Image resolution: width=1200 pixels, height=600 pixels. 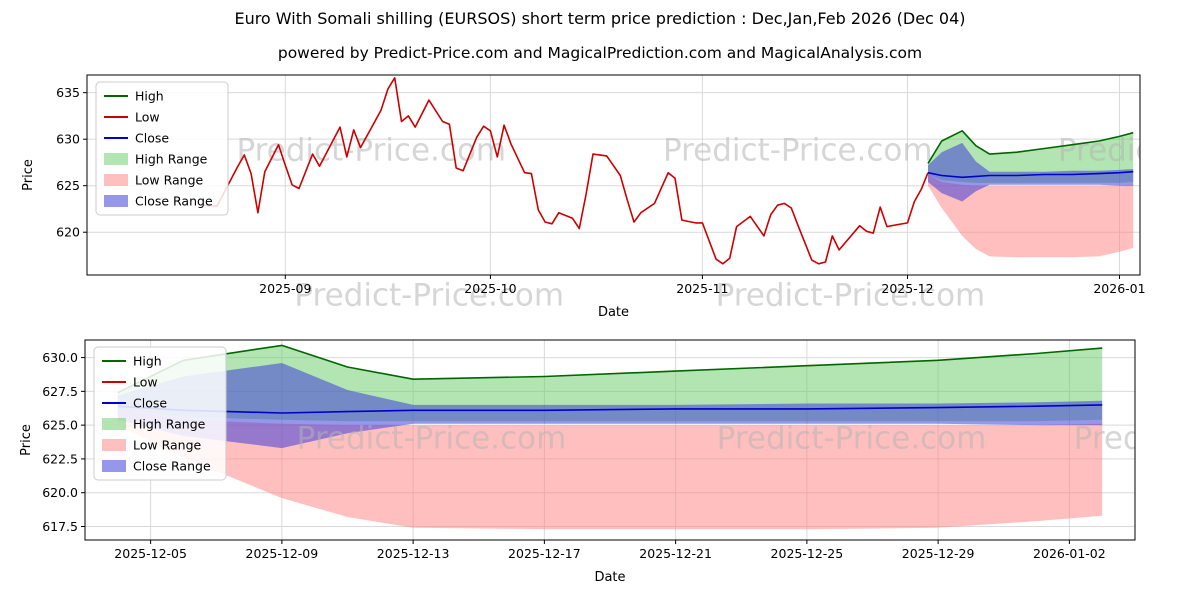 What do you see at coordinates (60, 526) in the screenshot?
I see `svg-text: 617.5` at bounding box center [60, 526].